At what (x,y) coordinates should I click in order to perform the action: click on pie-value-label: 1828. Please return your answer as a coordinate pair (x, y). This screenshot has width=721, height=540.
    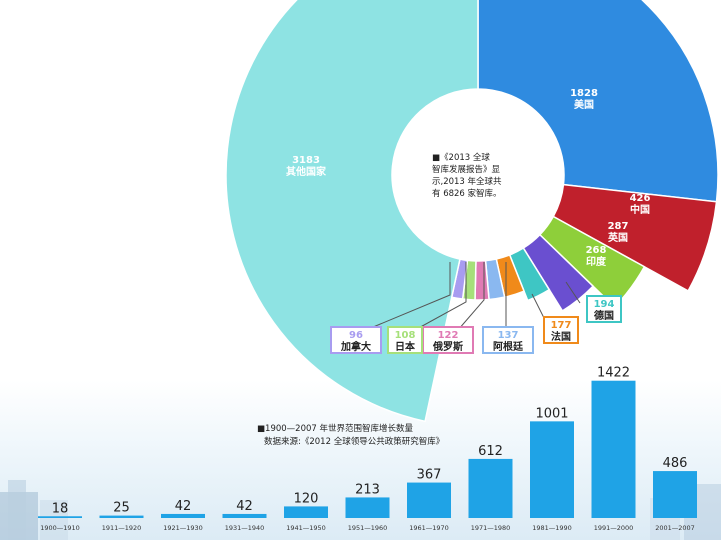
    Looking at the image, I should click on (584, 93).